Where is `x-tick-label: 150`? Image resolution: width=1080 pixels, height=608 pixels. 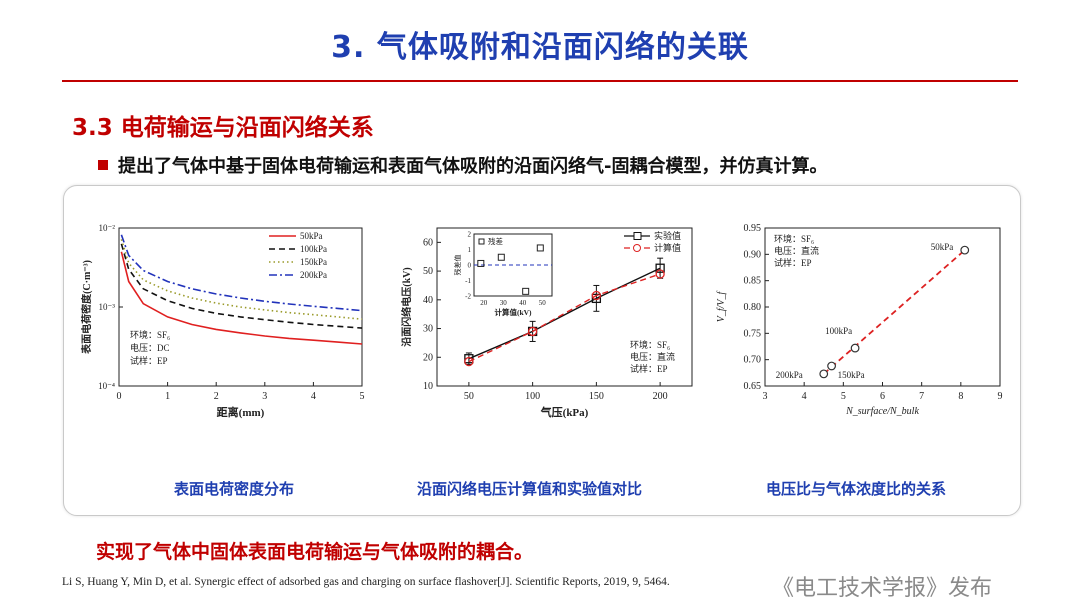
x-tick-label: 150 is located at coordinates (596, 396).